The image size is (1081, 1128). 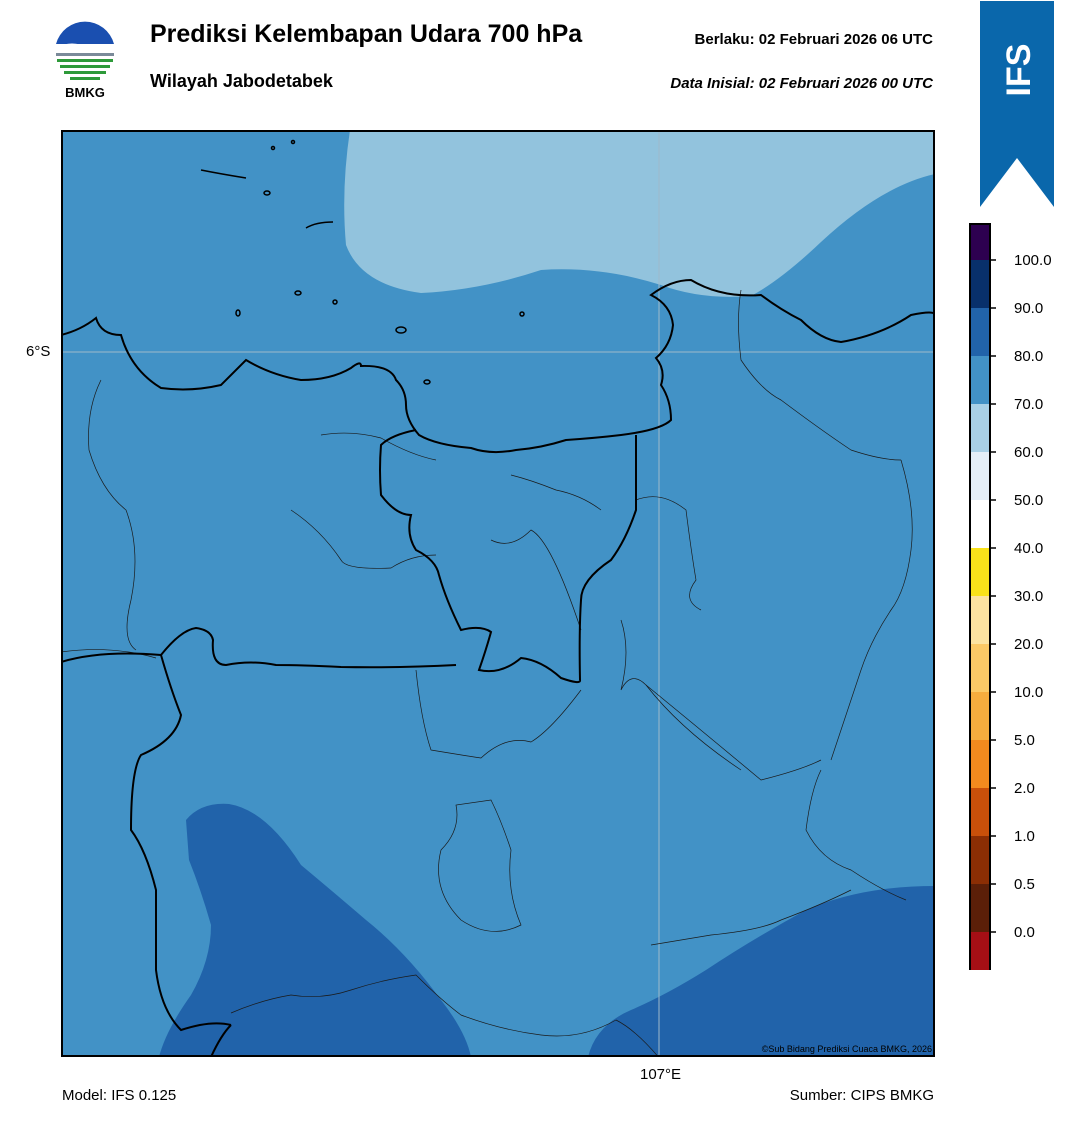 What do you see at coordinates (38, 351) in the screenshot?
I see `latitude-label: 6°S` at bounding box center [38, 351].